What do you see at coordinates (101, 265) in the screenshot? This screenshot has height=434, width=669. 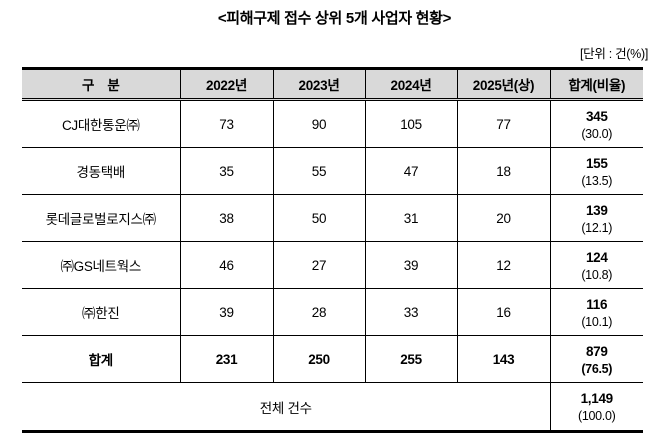 I see `company-name: ㈜GS네트웍스` at bounding box center [101, 265].